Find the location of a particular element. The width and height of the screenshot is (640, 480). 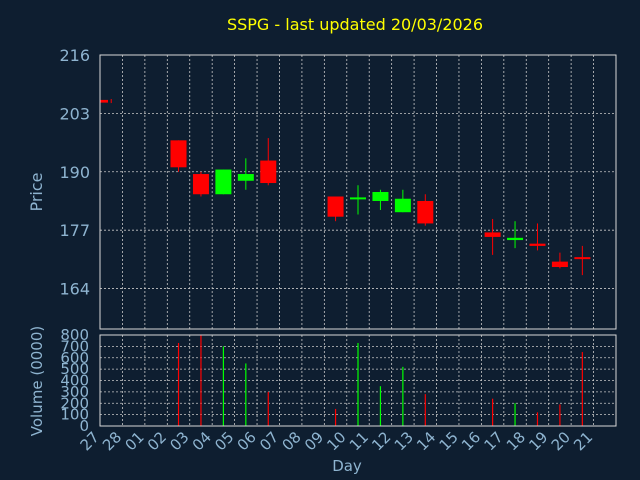

x-axis-label: Day is located at coordinates (347, 466).